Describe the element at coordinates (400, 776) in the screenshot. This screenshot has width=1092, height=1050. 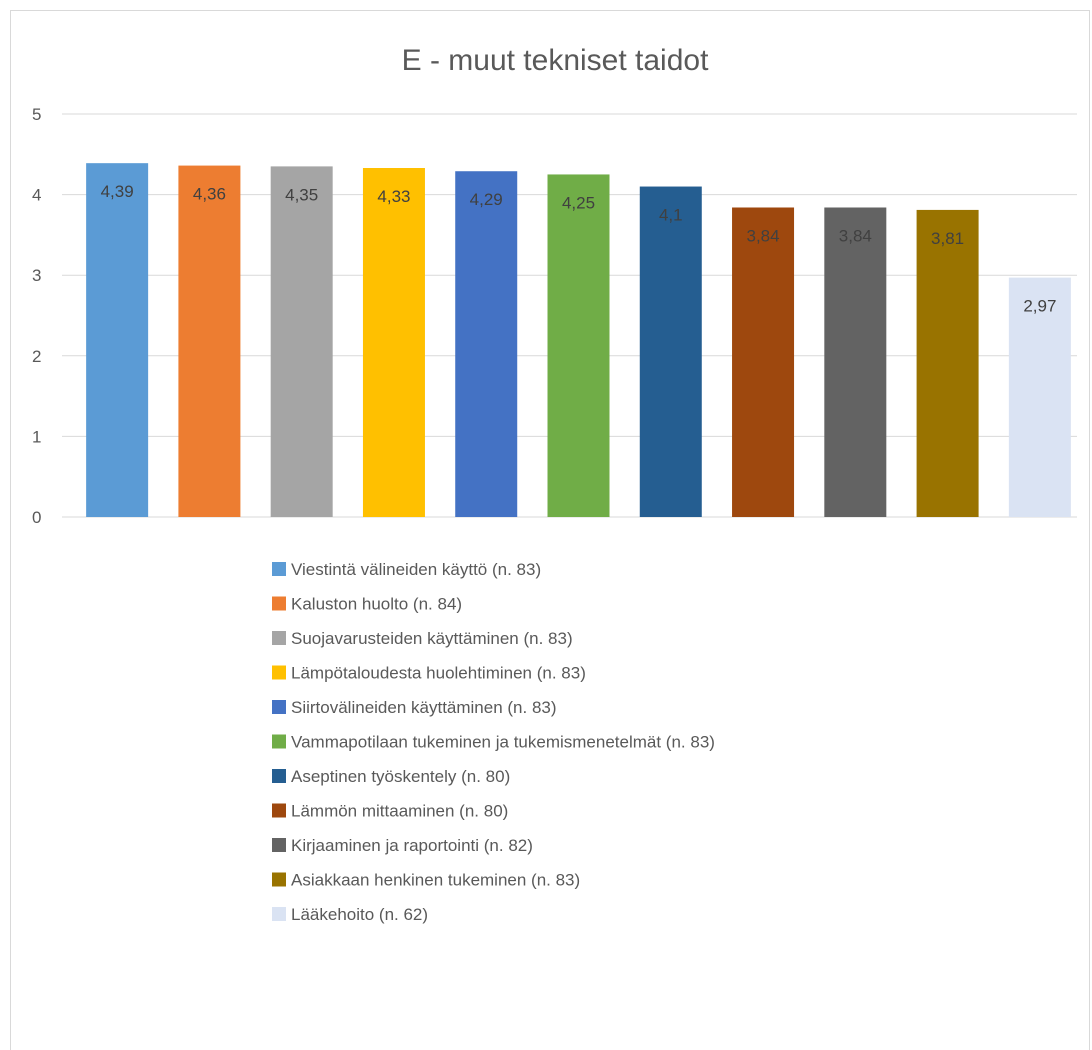
I see `legend-entry: Aseptinen työskentely (n. 80)` at that location.